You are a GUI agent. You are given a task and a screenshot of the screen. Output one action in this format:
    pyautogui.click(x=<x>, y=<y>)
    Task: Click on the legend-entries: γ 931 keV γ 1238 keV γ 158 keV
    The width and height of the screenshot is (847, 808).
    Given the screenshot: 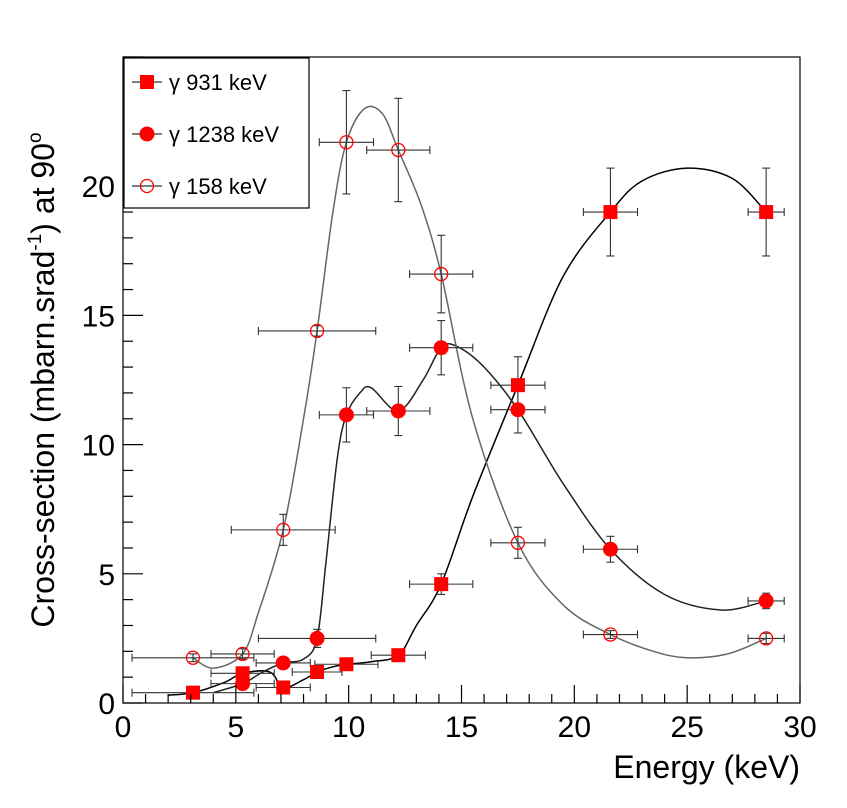 What is the action you would take?
    pyautogui.click(x=205, y=134)
    